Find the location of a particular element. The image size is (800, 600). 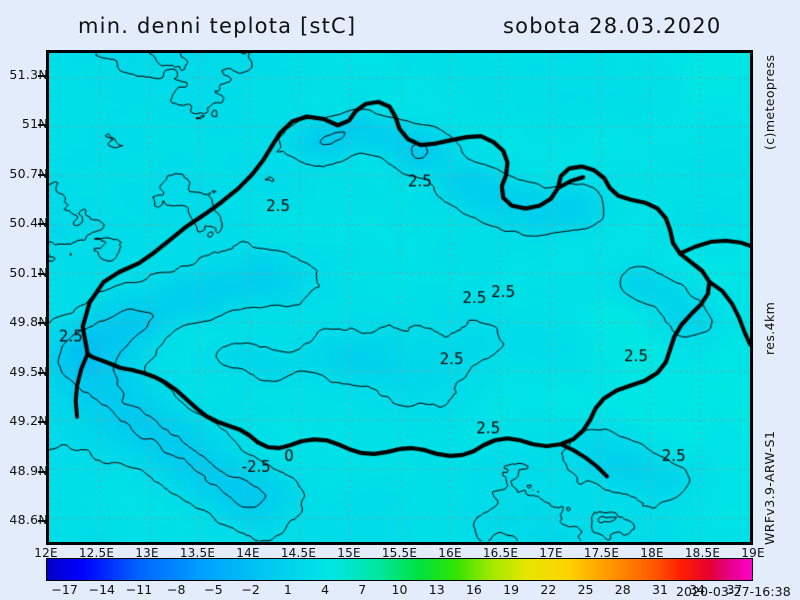

colorbar-tick: 7 is located at coordinates (362, 589).